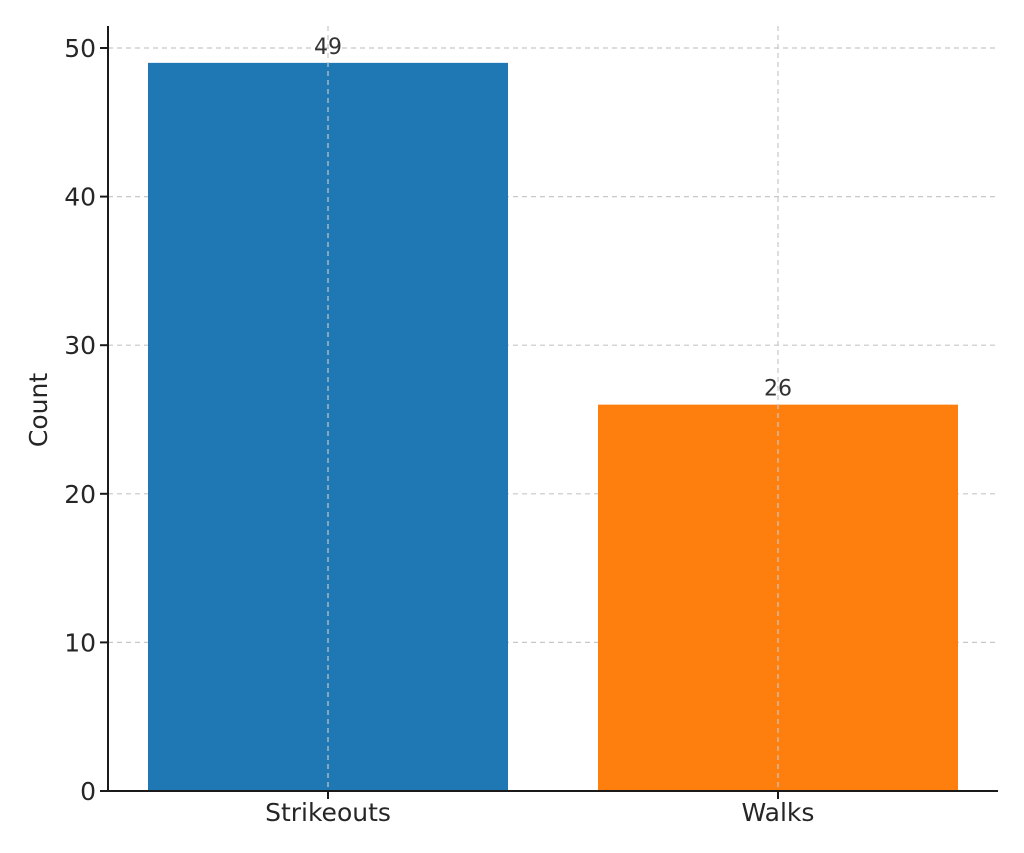  Describe the element at coordinates (80, 48) in the screenshot. I see `y-tick-label-50: 50` at that location.